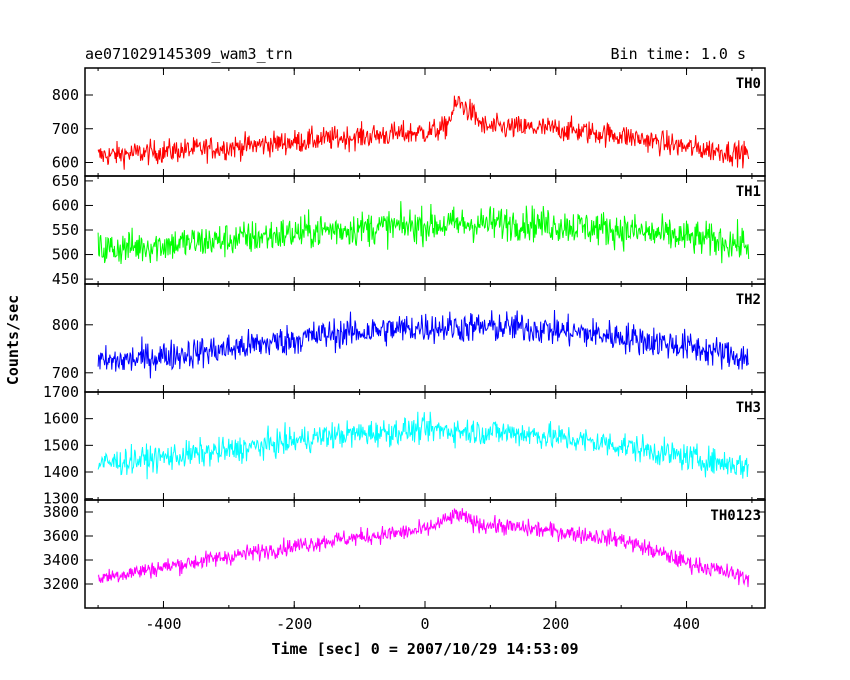  Describe the element at coordinates (748, 192) in the screenshot. I see `panel-label-th1: TH1` at that location.